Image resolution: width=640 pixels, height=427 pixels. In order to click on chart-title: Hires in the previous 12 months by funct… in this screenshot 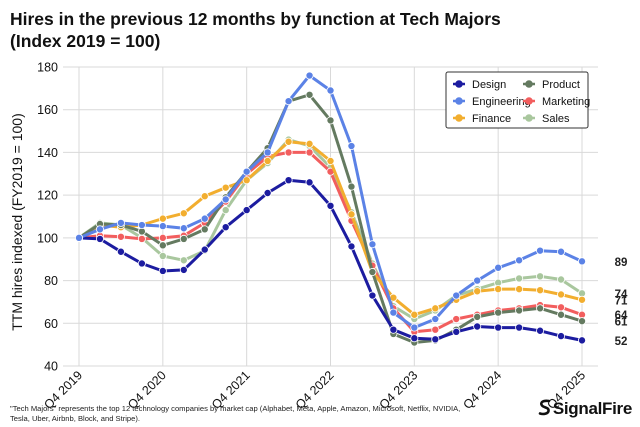, I will do `click(310, 30)`.